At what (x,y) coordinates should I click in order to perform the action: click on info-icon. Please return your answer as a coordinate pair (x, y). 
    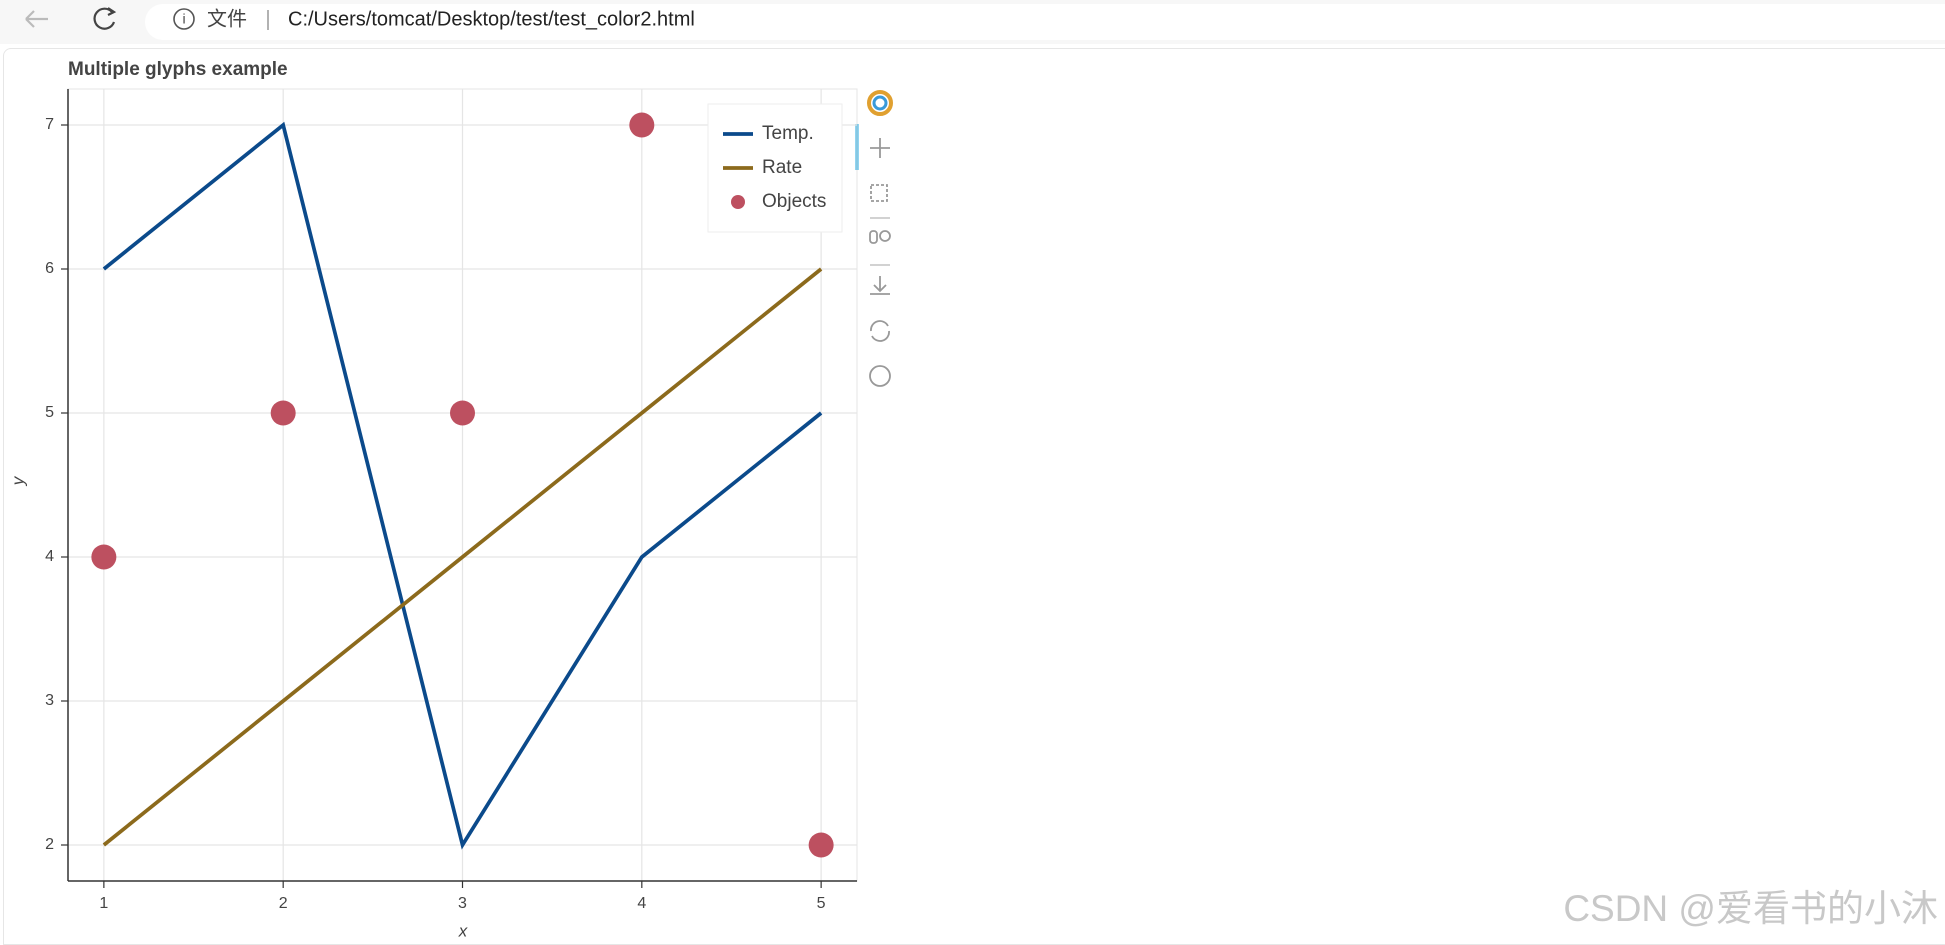
    Looking at the image, I should click on (184, 19).